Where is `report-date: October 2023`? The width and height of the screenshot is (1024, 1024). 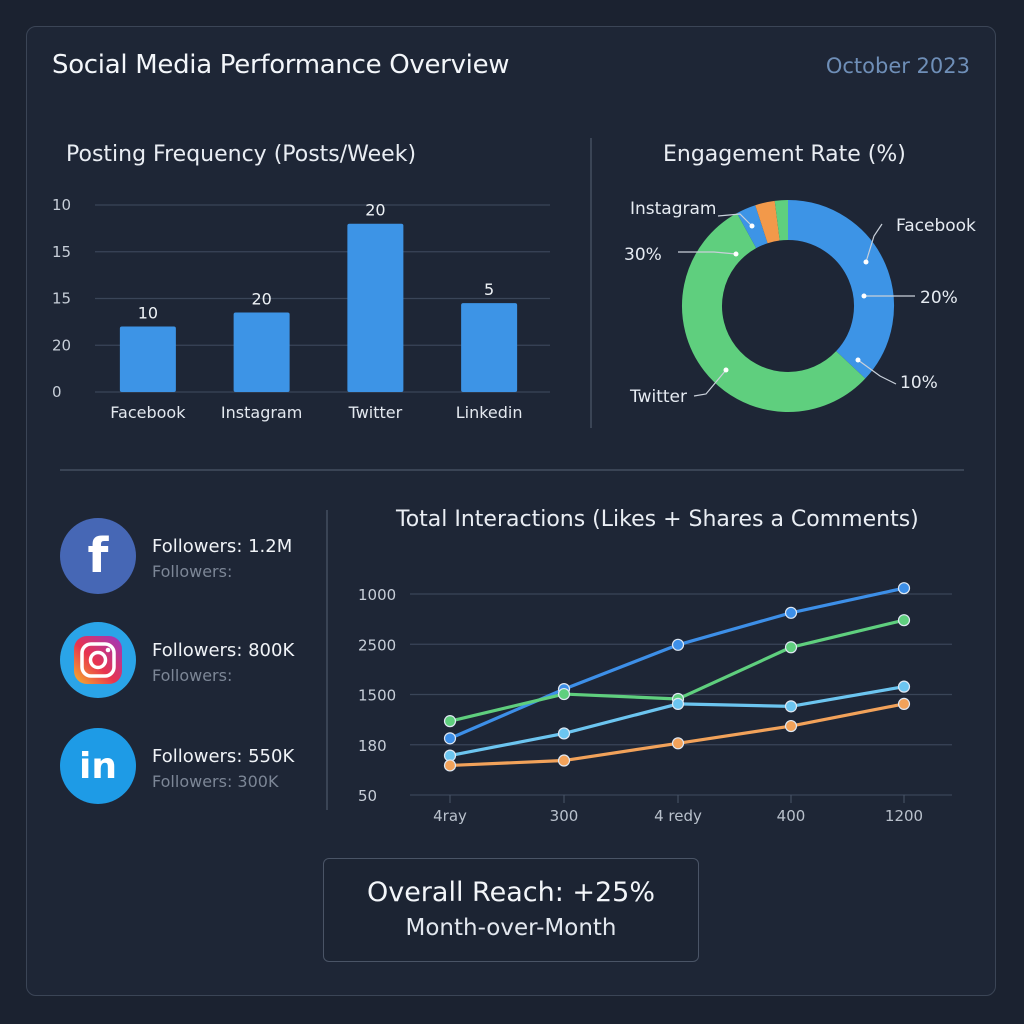
report-date: October 2023 is located at coordinates (897, 66).